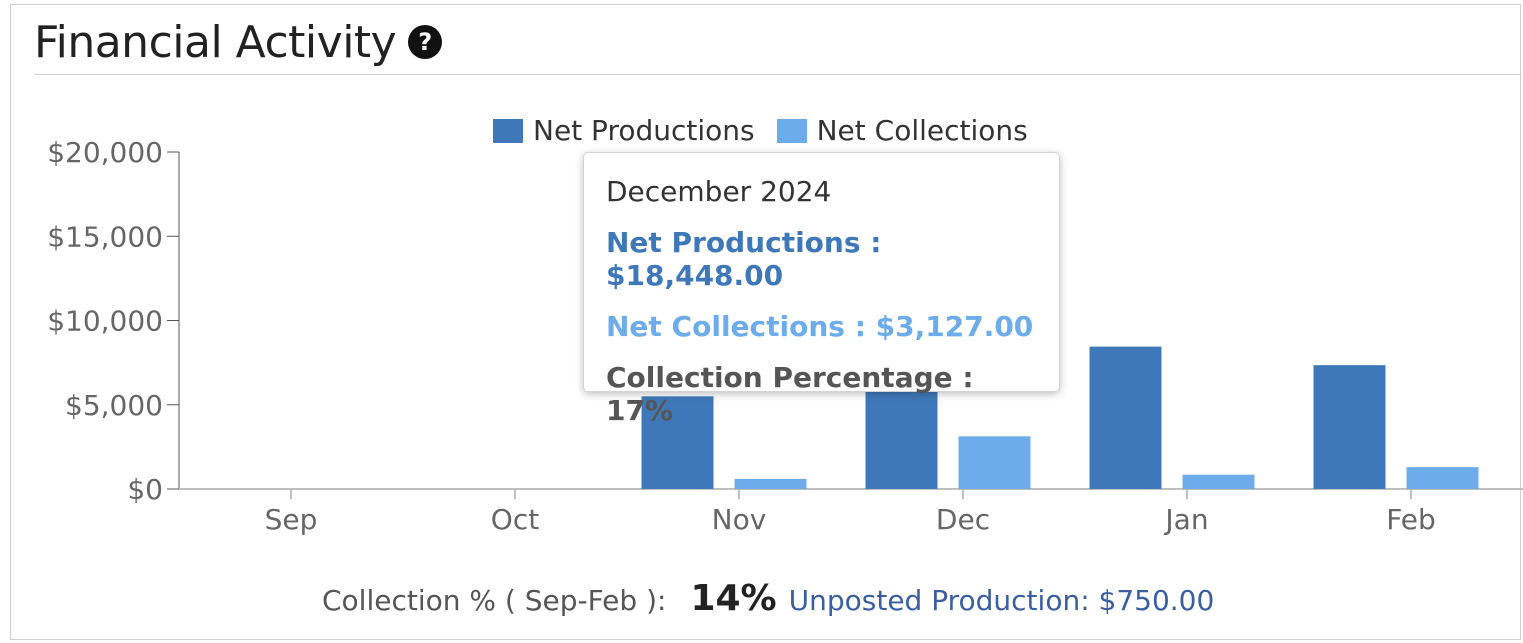  What do you see at coordinates (515, 519) in the screenshot?
I see `x-tick-label: Oct` at bounding box center [515, 519].